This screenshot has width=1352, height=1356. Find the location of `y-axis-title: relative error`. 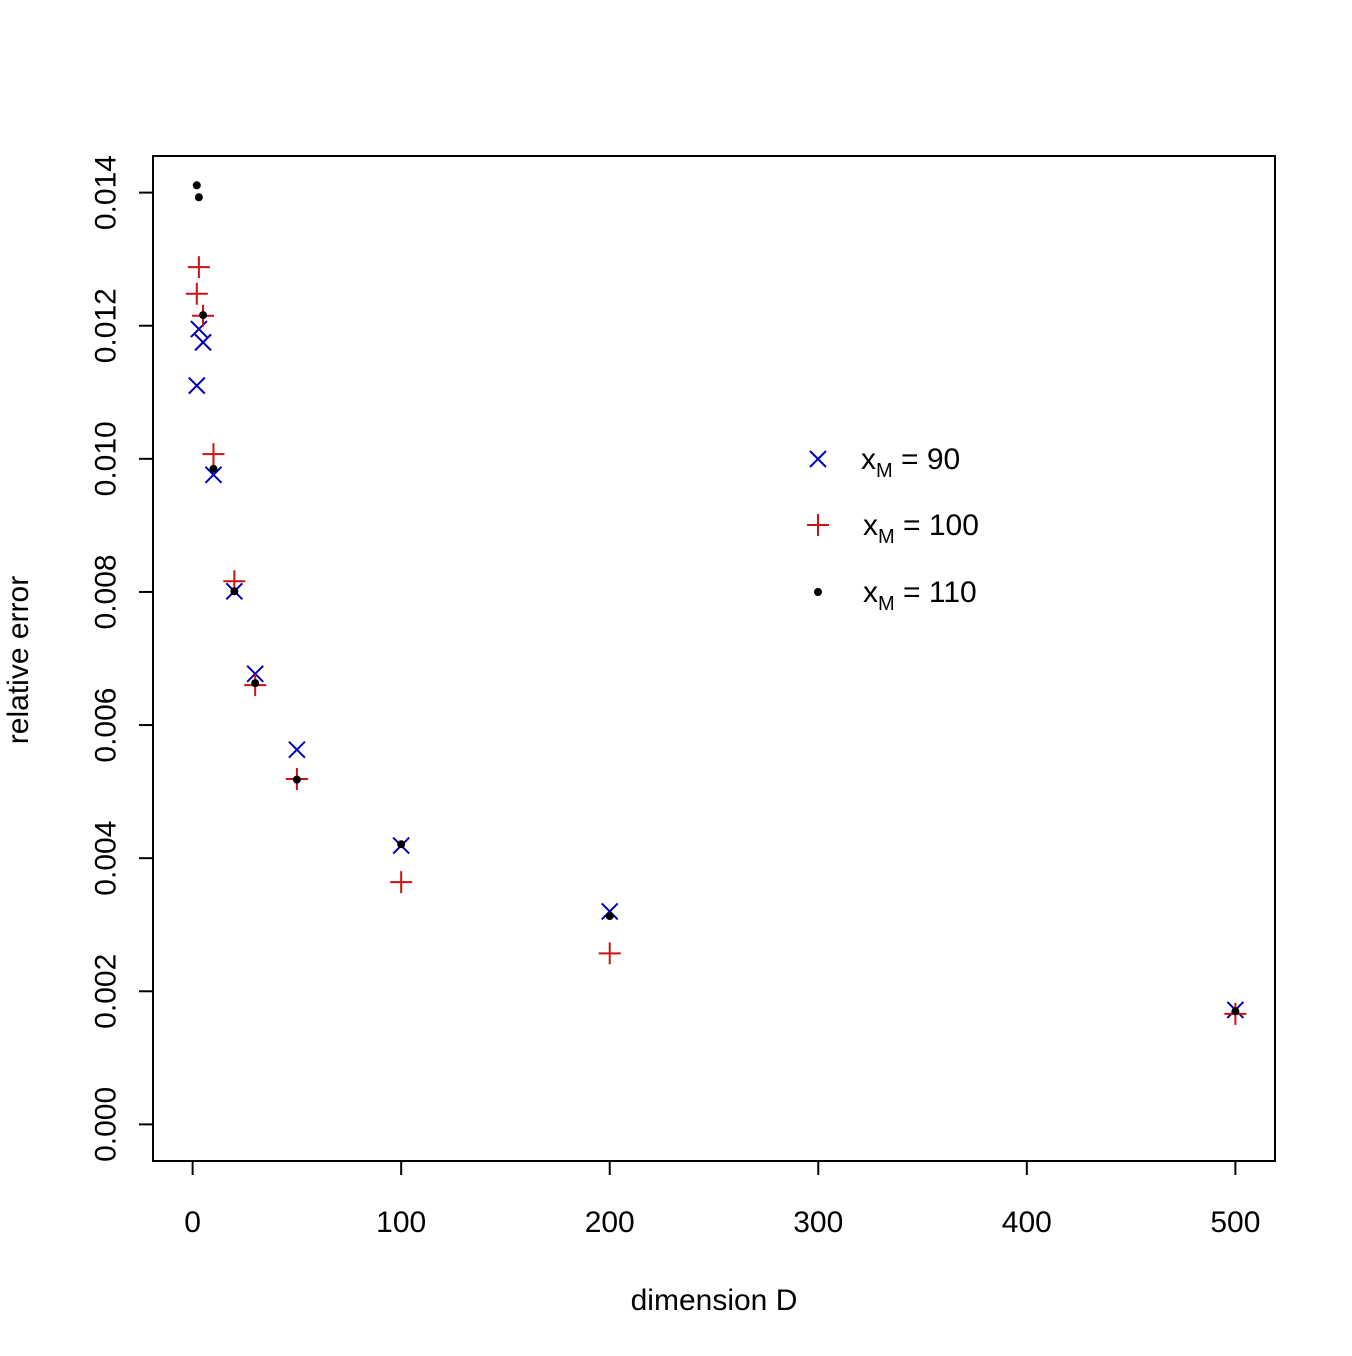

y-axis-title: relative error is located at coordinates (18, 660).